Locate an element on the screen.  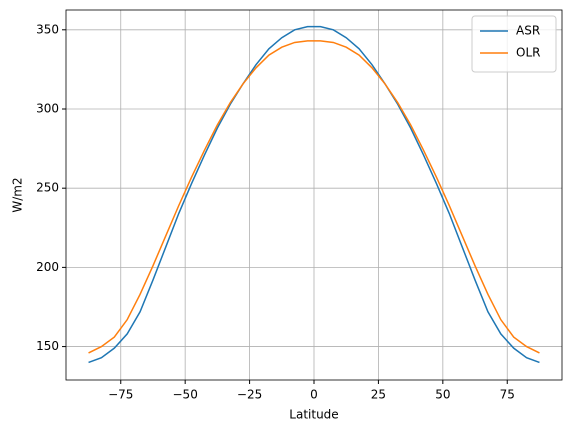
x-tick-label: 0 is located at coordinates (314, 395).